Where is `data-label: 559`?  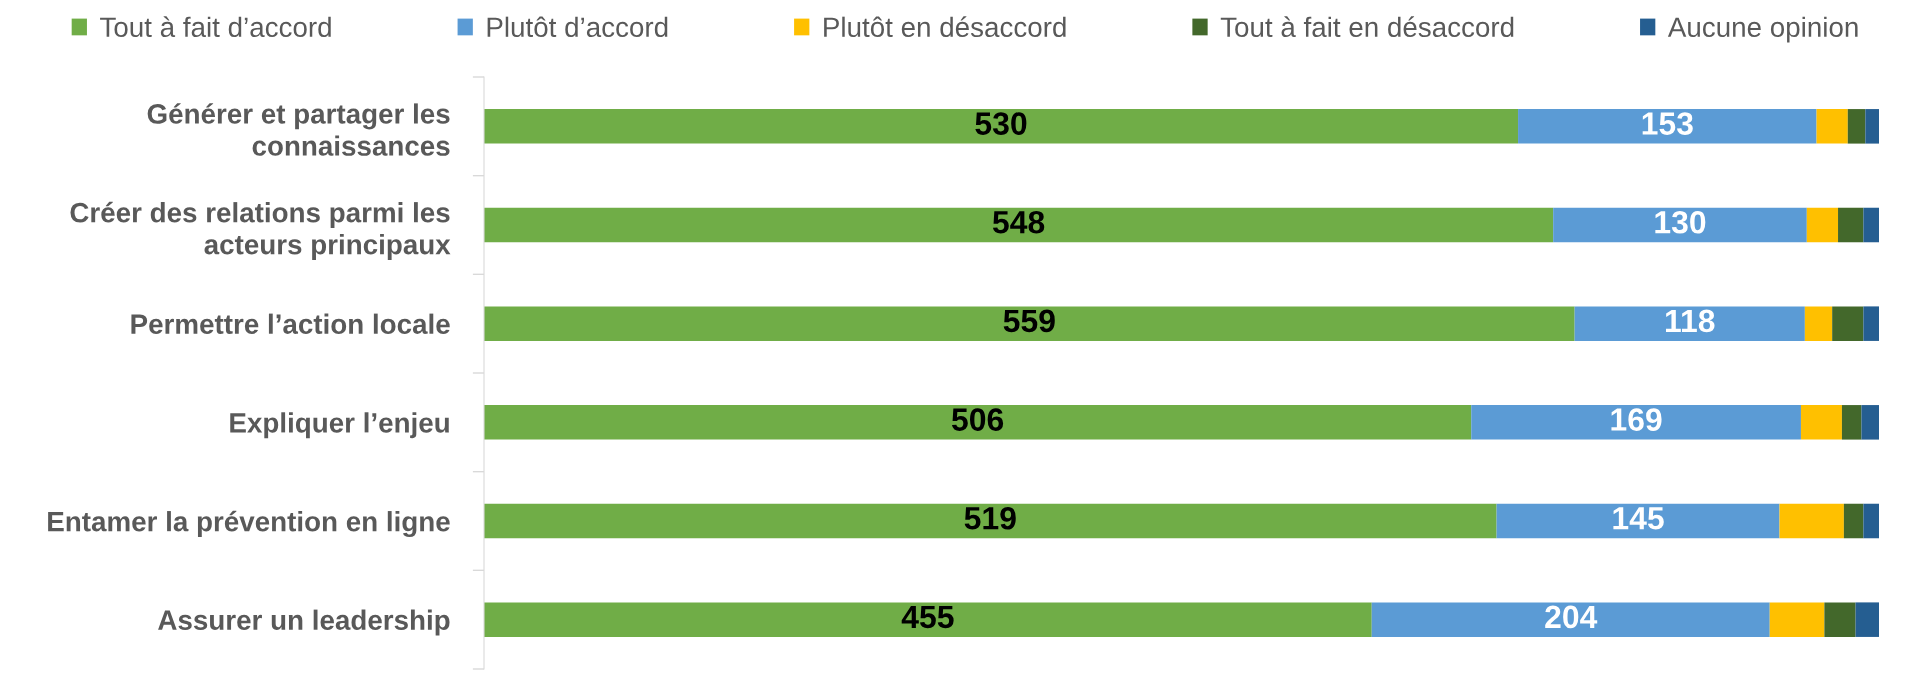
data-label: 559 is located at coordinates (1029, 321).